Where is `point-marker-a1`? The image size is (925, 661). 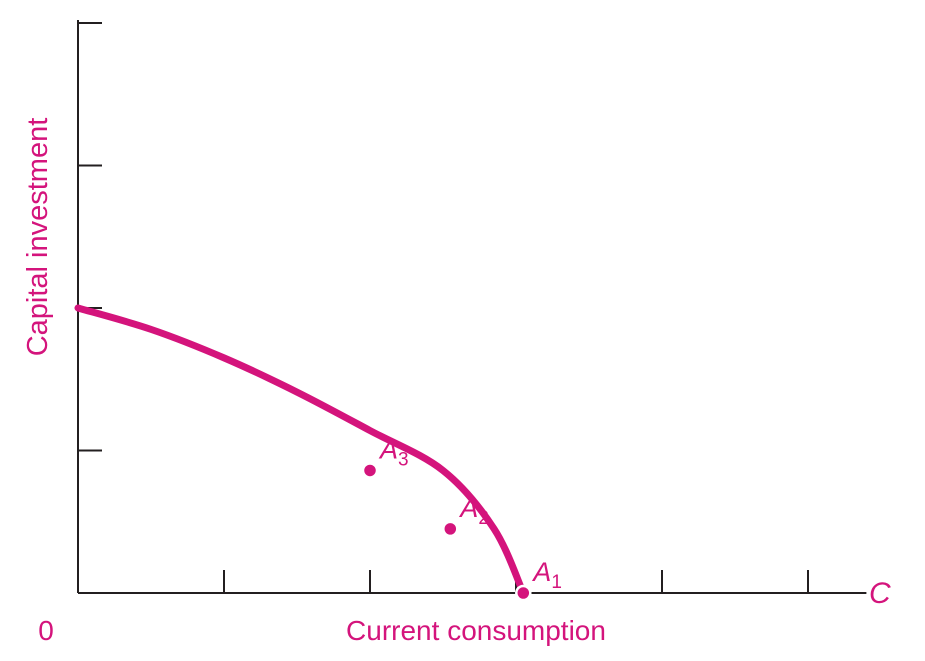
point-marker-a1 is located at coordinates (523, 593).